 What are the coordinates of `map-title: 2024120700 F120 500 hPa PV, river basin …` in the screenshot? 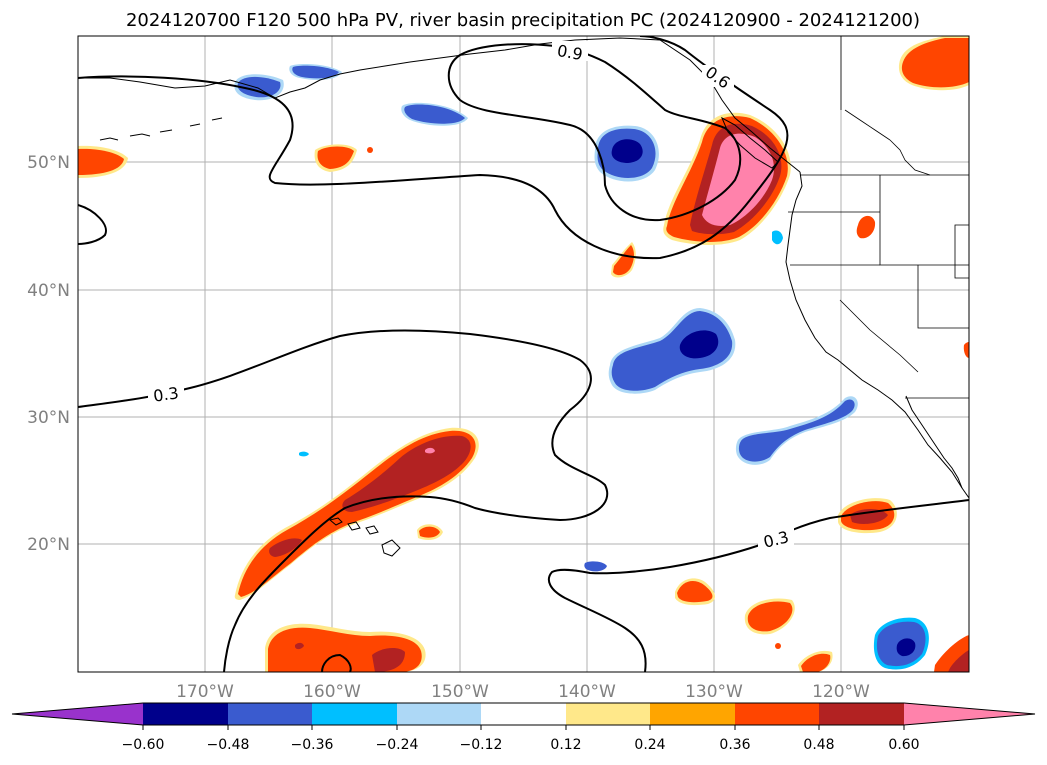 It's located at (523, 20).